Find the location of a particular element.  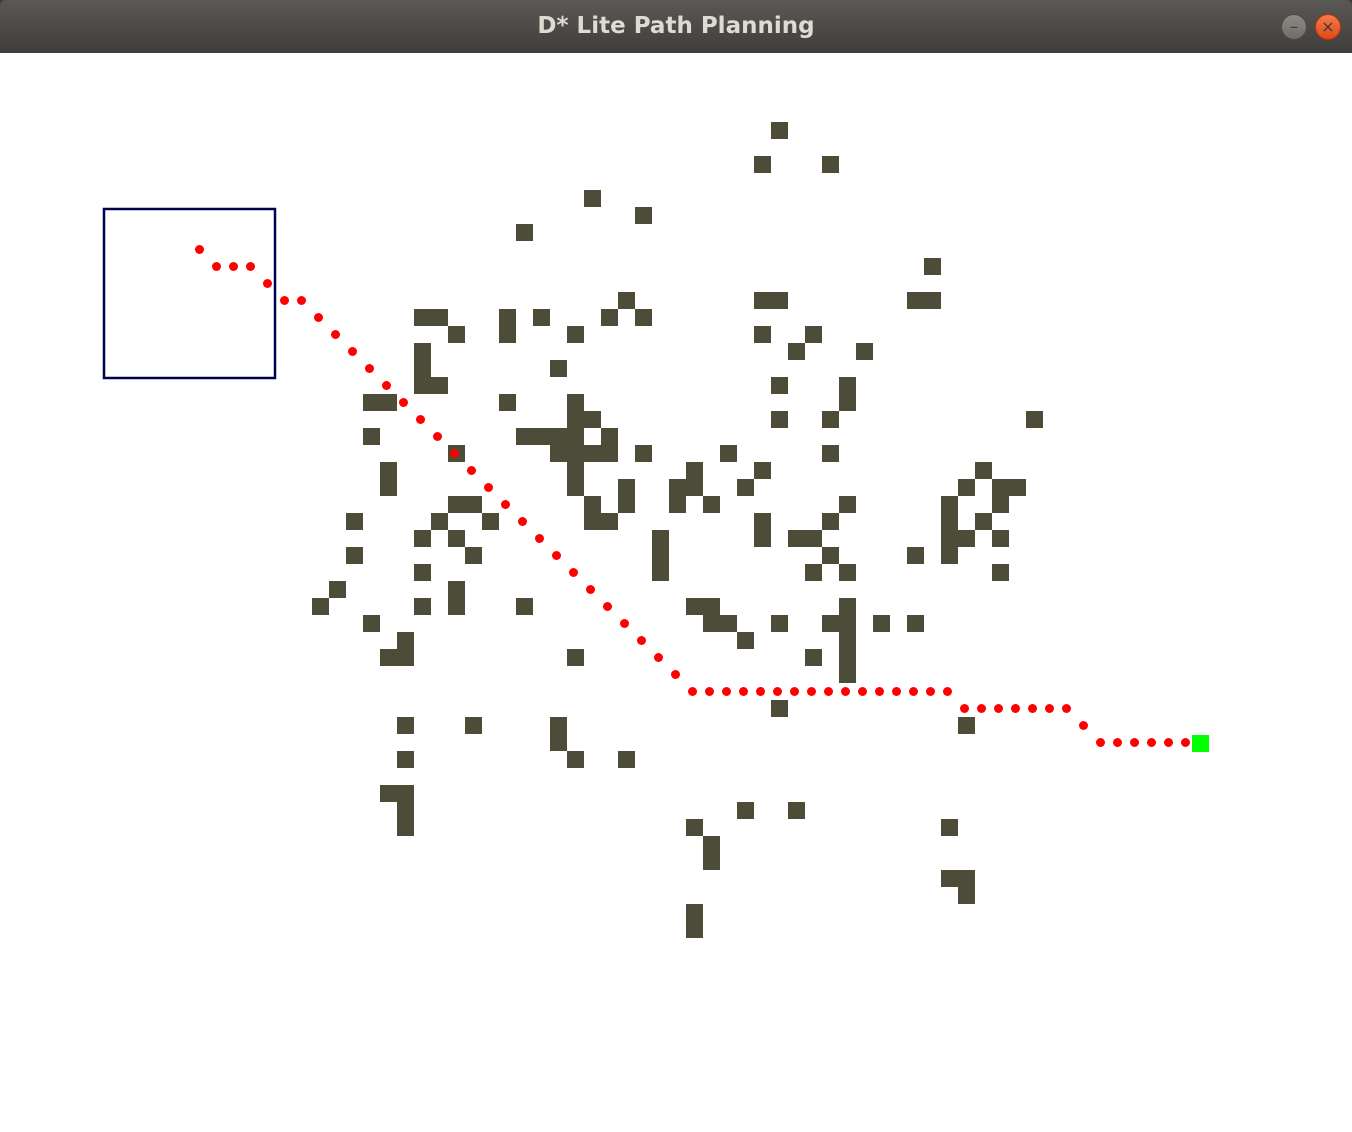

sensor-range-box is located at coordinates (189, 293).